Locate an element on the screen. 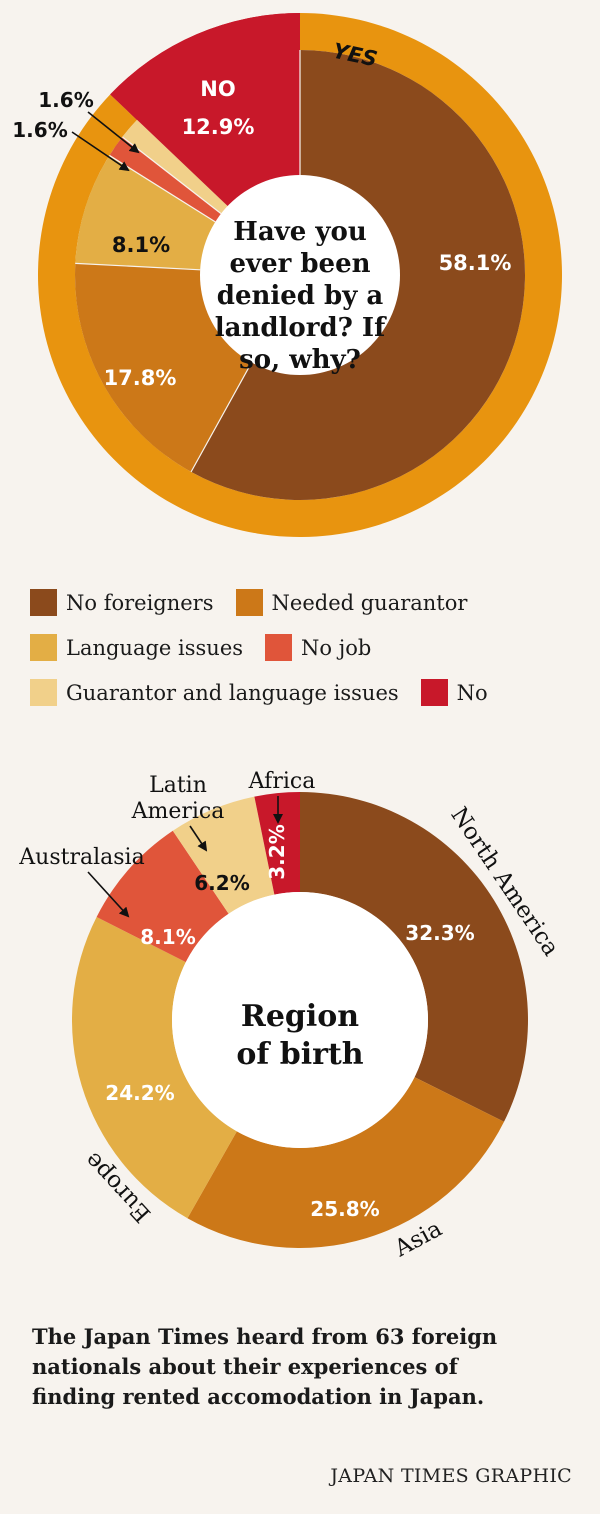 This screenshot has height=1514, width=600. legend-item-language-issues: Language issues is located at coordinates (136, 647).